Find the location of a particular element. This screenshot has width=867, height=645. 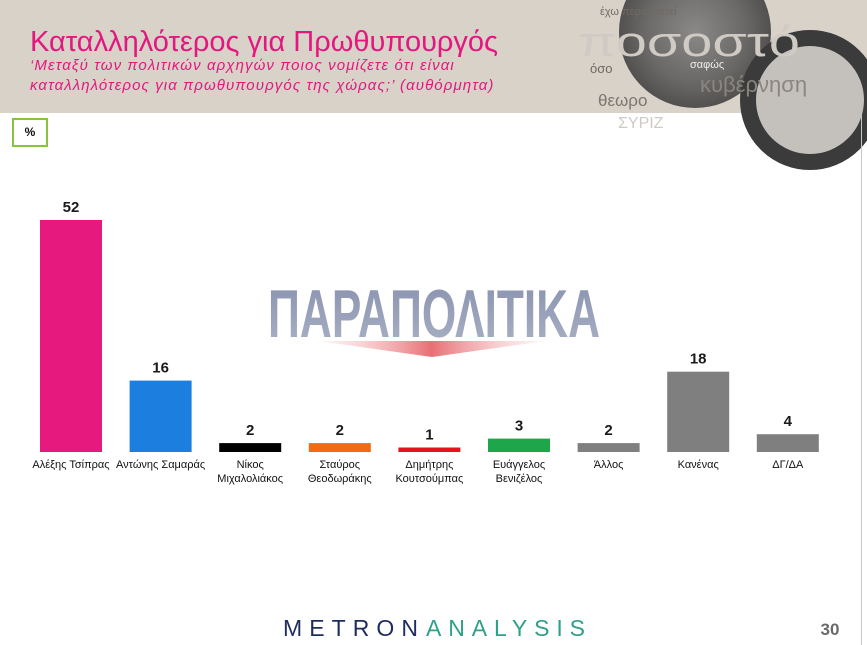

bar-group: 2 Άλλος is located at coordinates (608, 446).